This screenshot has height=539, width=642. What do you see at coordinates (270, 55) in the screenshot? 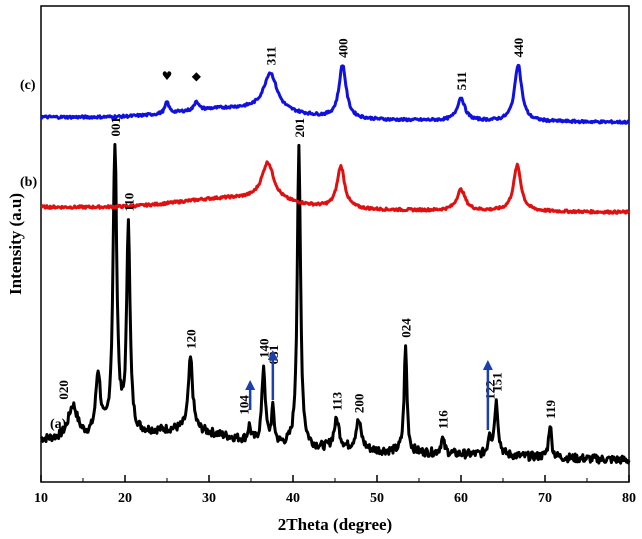
I see `peak-label: 311` at bounding box center [270, 55].